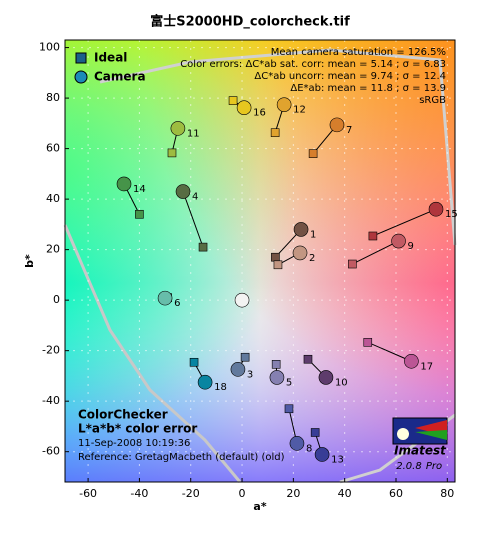  What do you see at coordinates (56, 299) in the screenshot?
I see `y-tick-label: 0` at bounding box center [56, 299].